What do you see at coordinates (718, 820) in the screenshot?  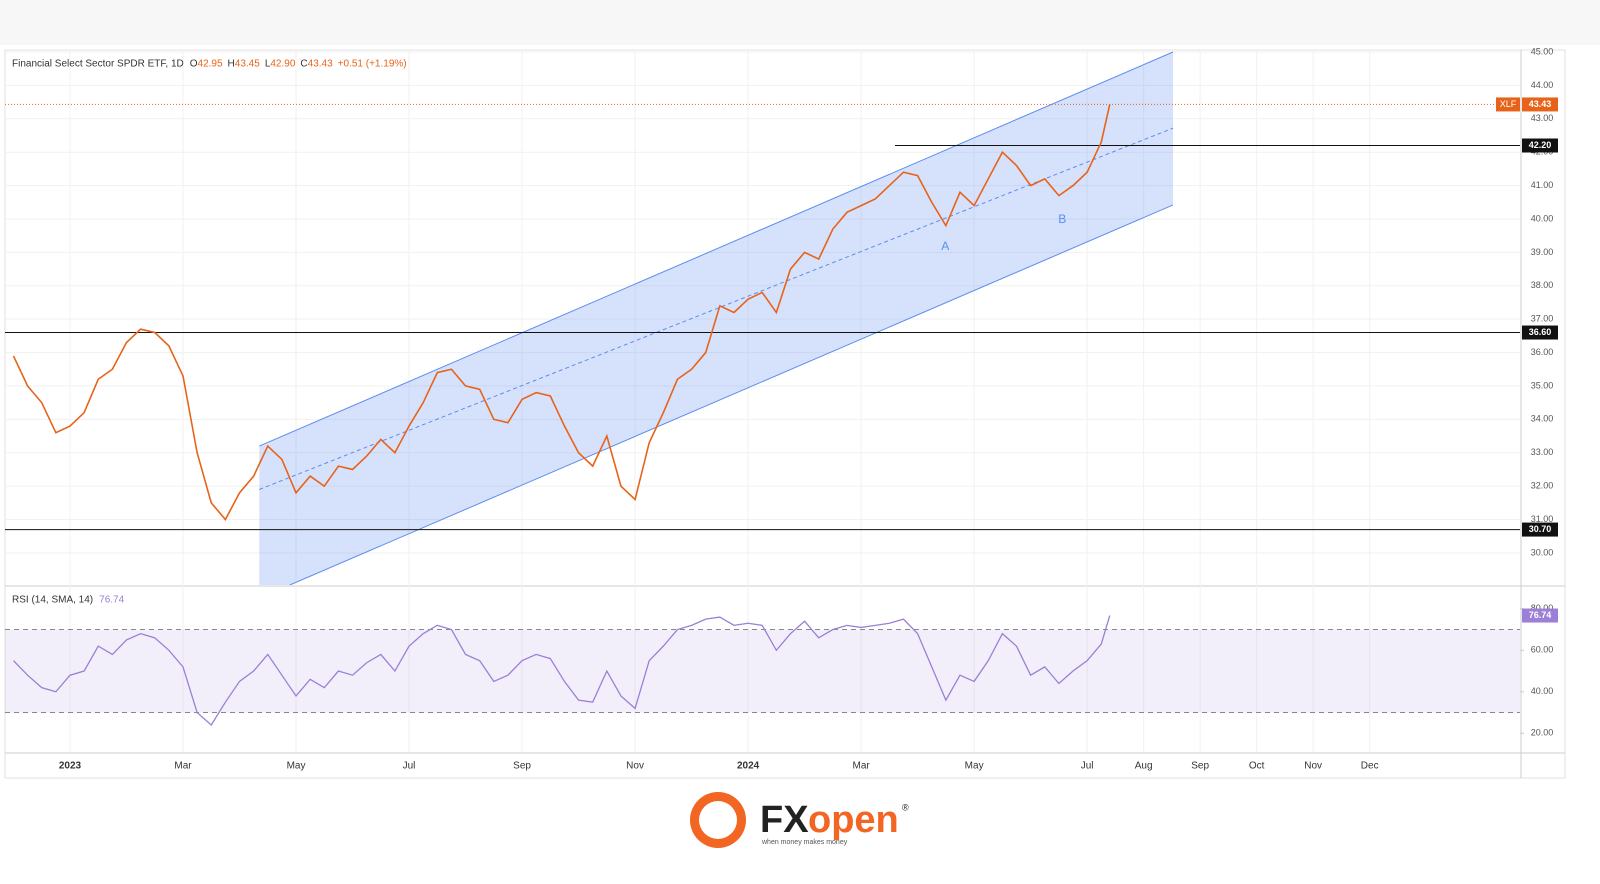 I see `logo-inner` at bounding box center [718, 820].